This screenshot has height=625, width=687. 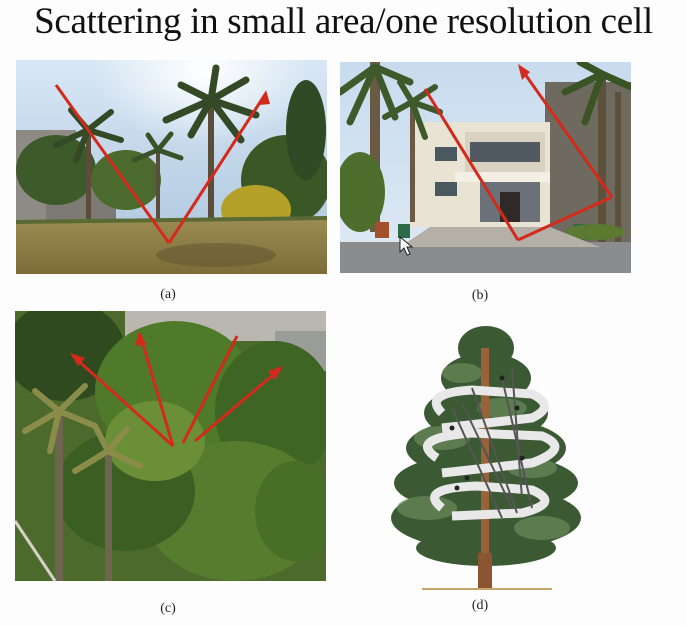 What do you see at coordinates (406, 245) in the screenshot?
I see `mouse-cursor-icon` at bounding box center [406, 245].